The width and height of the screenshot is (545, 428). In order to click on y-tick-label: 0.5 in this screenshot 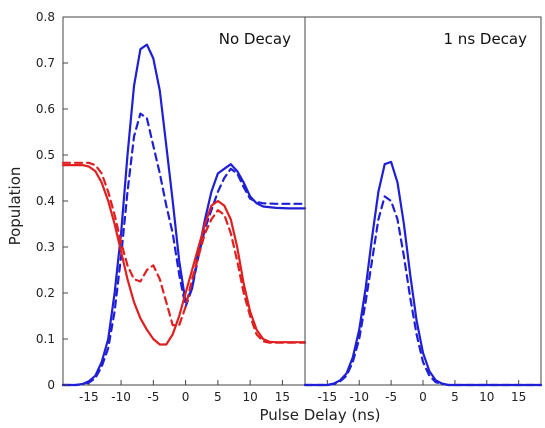, I will do `click(45, 155)`.